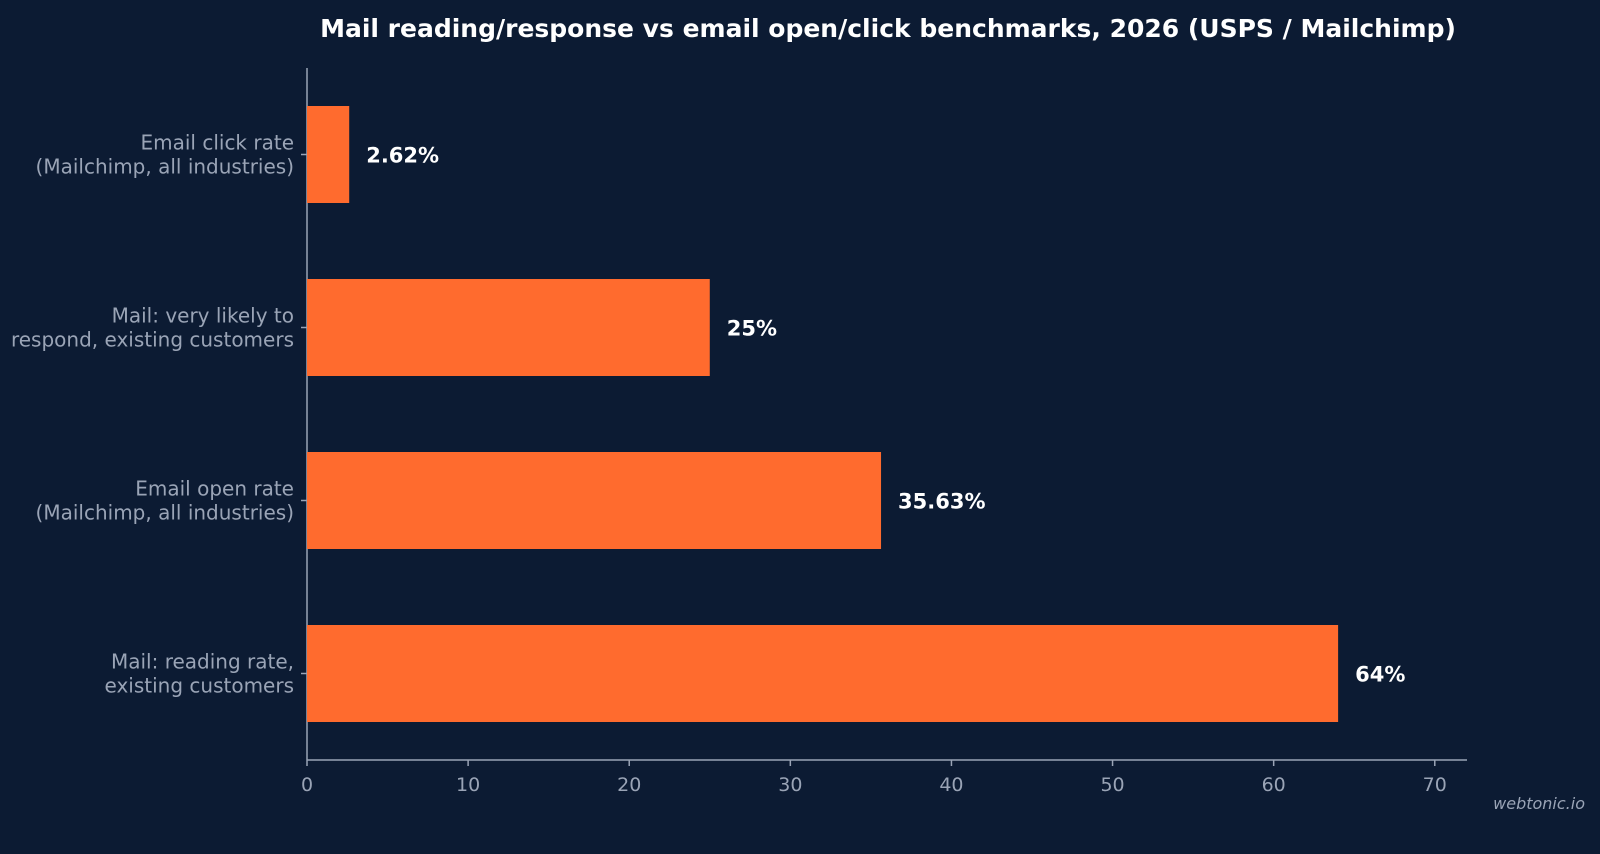 Image resolution: width=1600 pixels, height=854 pixels. I want to click on value-label: 35.63%, so click(941, 502).